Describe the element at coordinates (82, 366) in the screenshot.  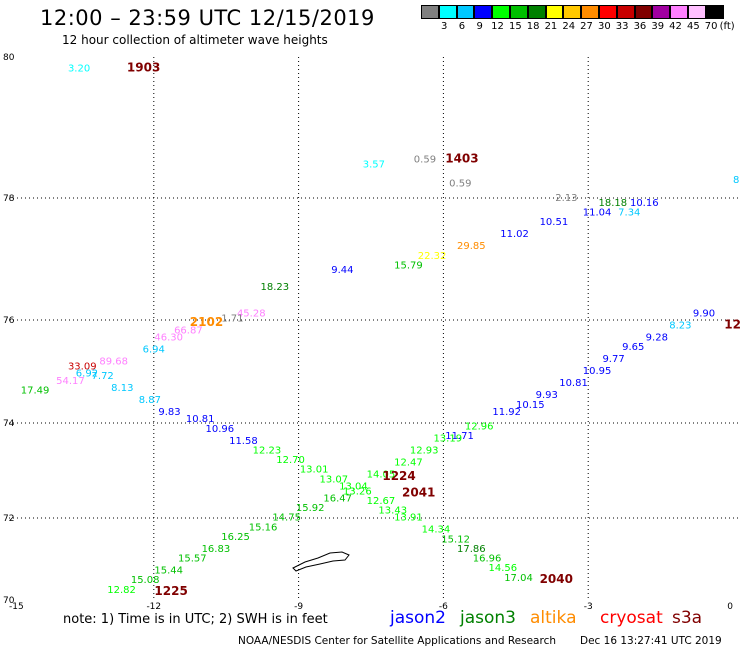
I see `wave-height-label: 33.09` at that location.